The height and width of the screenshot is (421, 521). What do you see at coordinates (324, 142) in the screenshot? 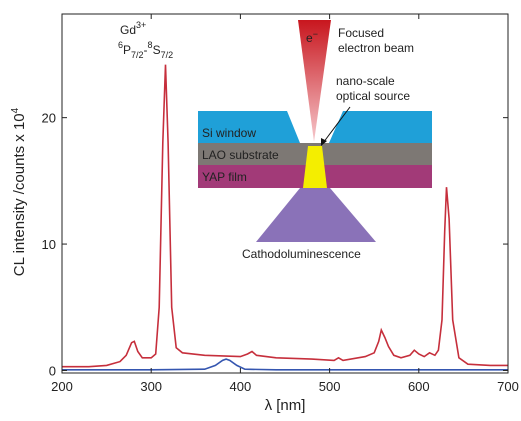
I see `arrow-head` at bounding box center [324, 142].